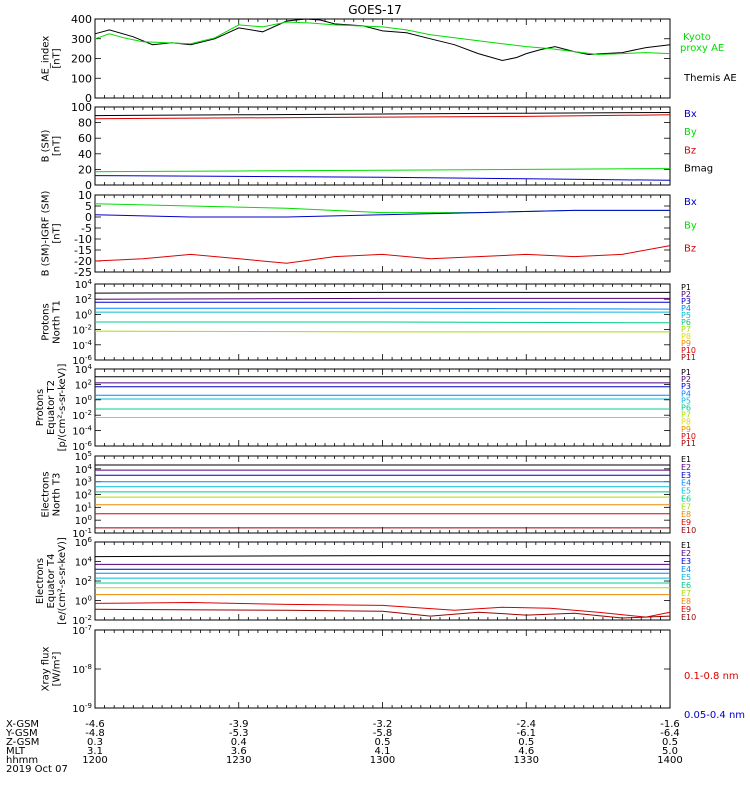  What do you see at coordinates (688, 436) in the screenshot?
I see `legend-entry: P10` at bounding box center [688, 436].